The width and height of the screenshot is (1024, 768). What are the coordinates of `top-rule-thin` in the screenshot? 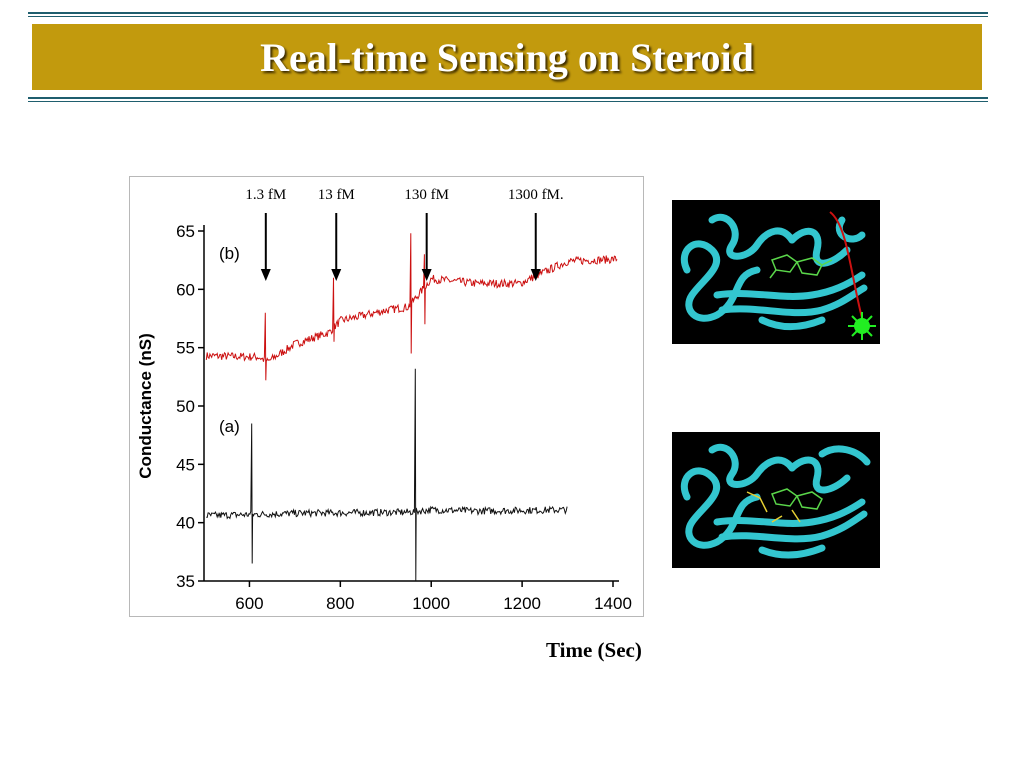 It's located at (508, 16).